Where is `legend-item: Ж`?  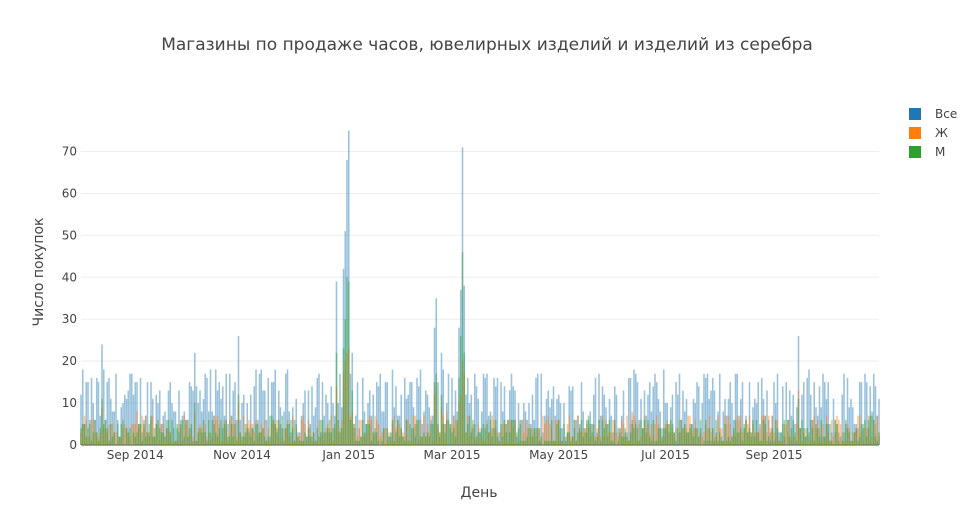
legend-item: Ж is located at coordinates (928, 133).